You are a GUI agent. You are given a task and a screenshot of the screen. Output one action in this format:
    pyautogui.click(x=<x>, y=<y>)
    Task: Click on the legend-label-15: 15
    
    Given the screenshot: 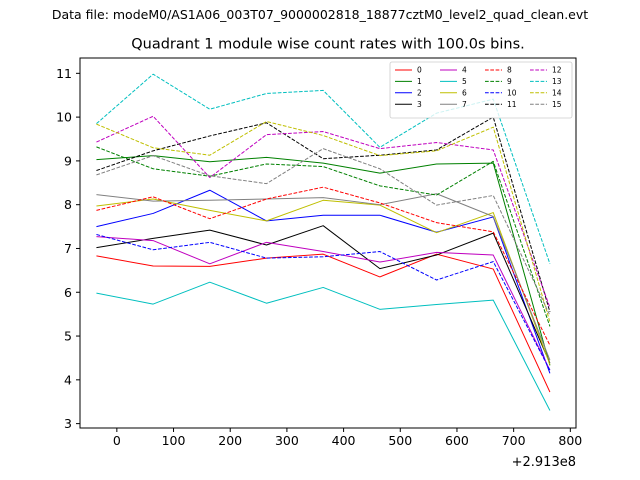 What is the action you would take?
    pyautogui.click(x=557, y=104)
    